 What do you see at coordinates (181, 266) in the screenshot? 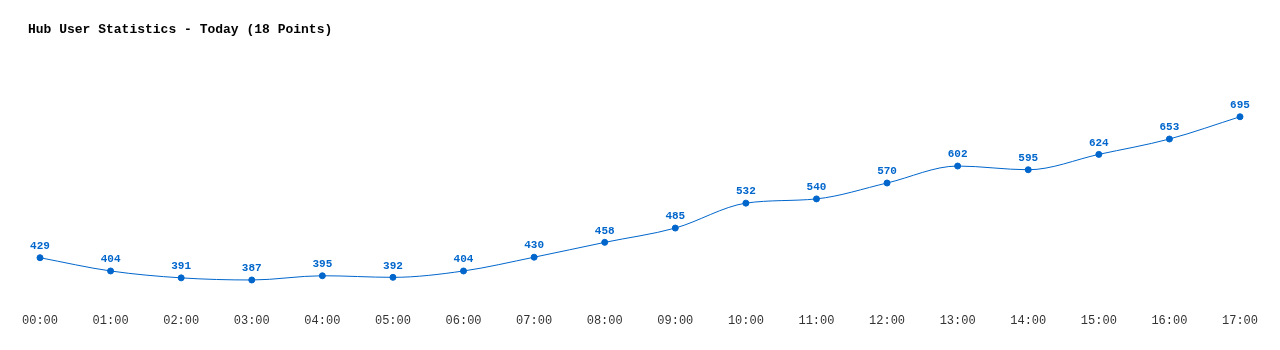
I see `data-label: 391` at bounding box center [181, 266].